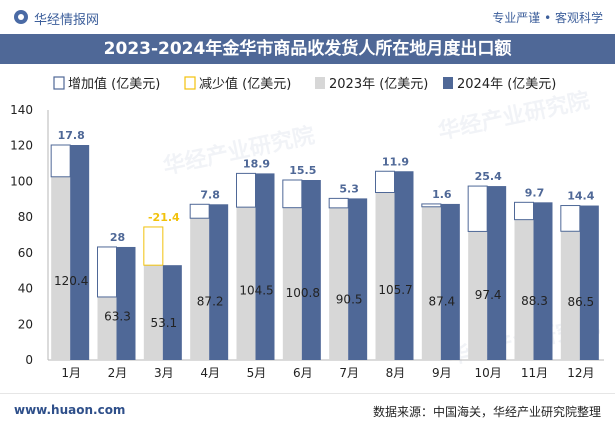 The width and height of the screenshot is (615, 428). I want to click on value-label-12: 86.5, so click(580, 302).